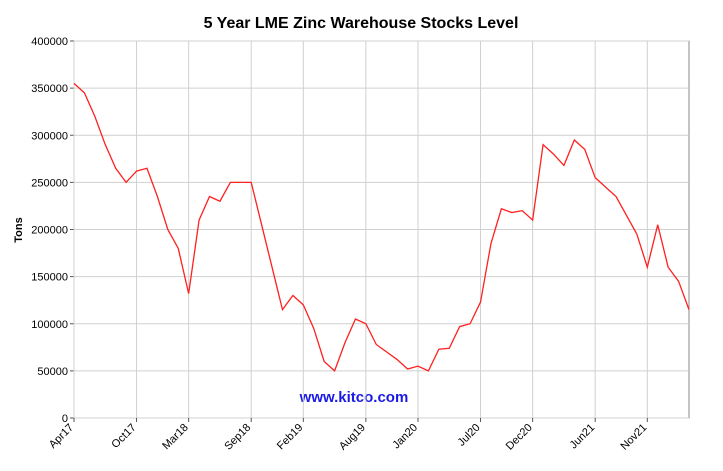 The height and width of the screenshot is (471, 723). I want to click on y-axis-label: Tons, so click(19, 229).